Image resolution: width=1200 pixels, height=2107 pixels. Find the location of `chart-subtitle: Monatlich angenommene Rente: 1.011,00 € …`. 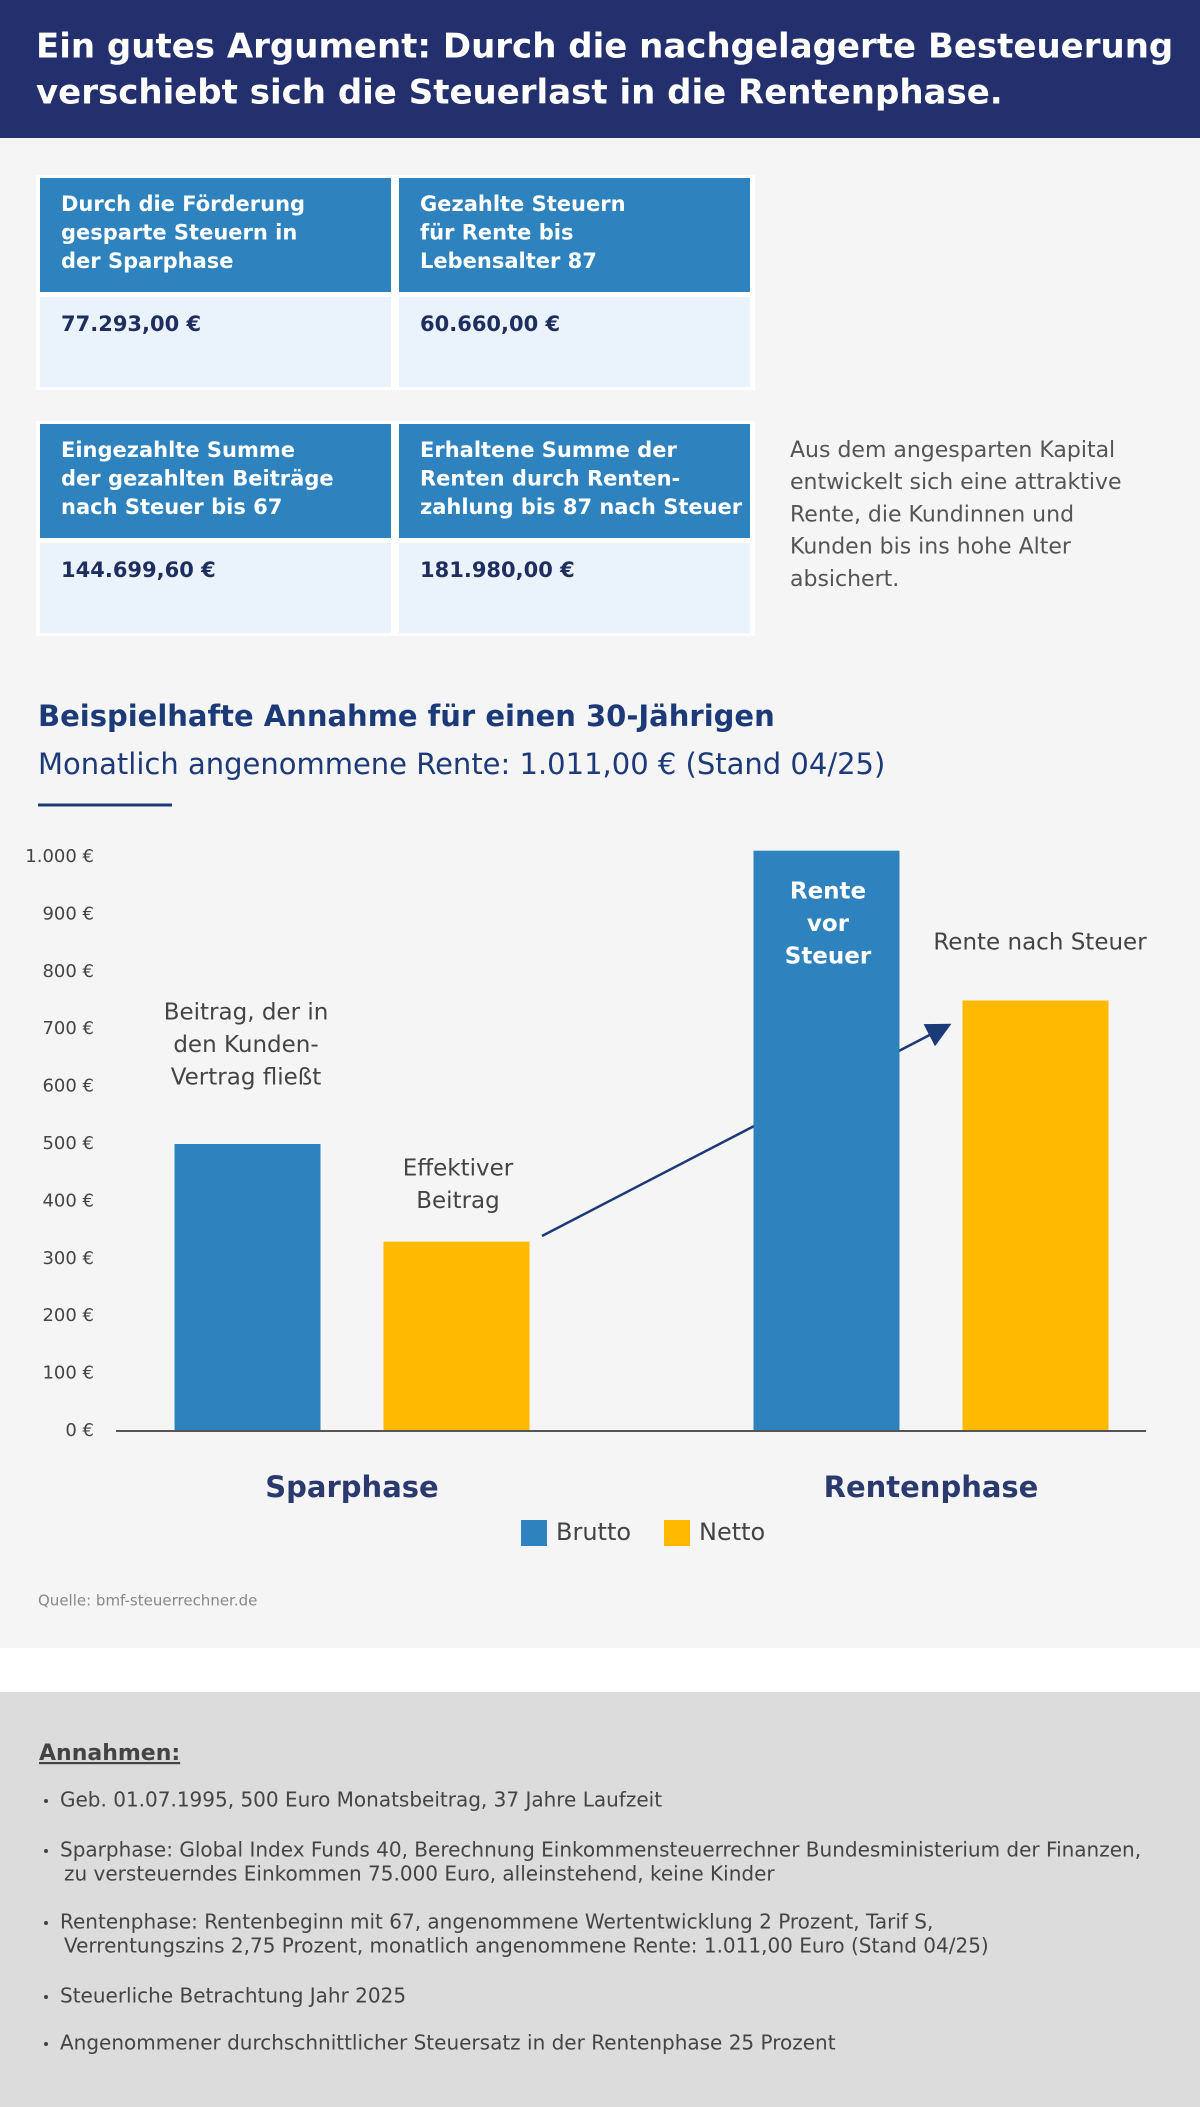

chart-subtitle: Monatlich angenommene Rente: 1.011,00 € … is located at coordinates (461, 764).